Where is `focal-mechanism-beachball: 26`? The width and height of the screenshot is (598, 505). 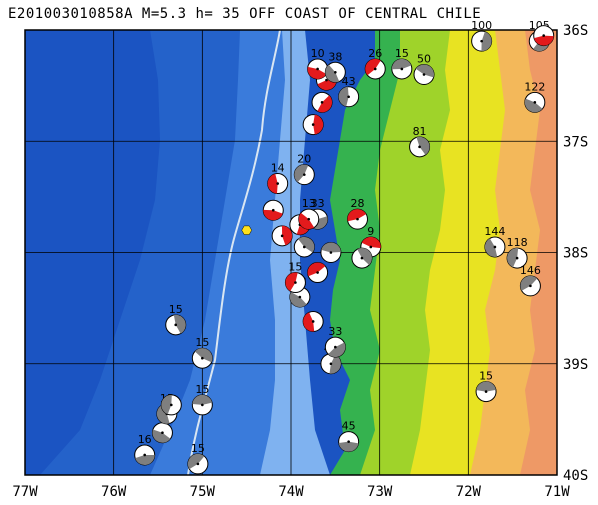 focal-mechanism-beachball: 26 is located at coordinates (375, 63).